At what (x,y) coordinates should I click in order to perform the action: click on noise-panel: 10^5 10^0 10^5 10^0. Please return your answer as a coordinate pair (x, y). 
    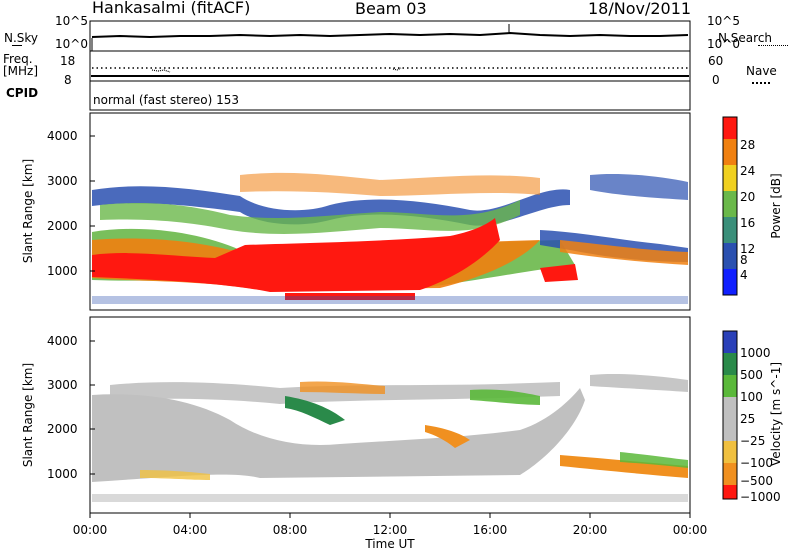
    Looking at the image, I should click on (397, 33).